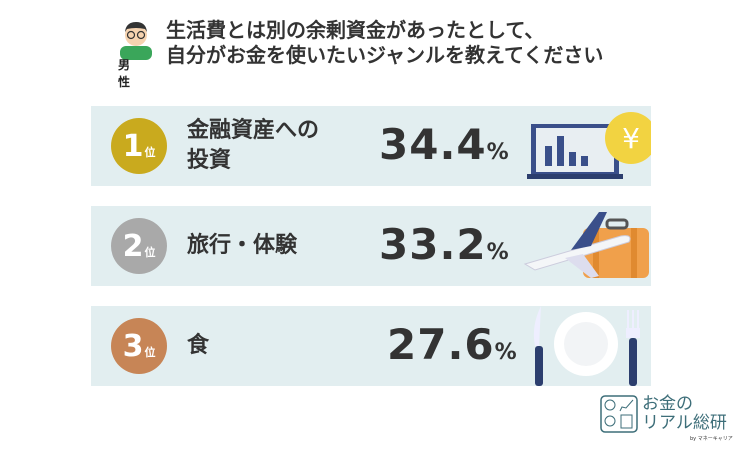  I want to click on rank-number: 2, so click(133, 246).